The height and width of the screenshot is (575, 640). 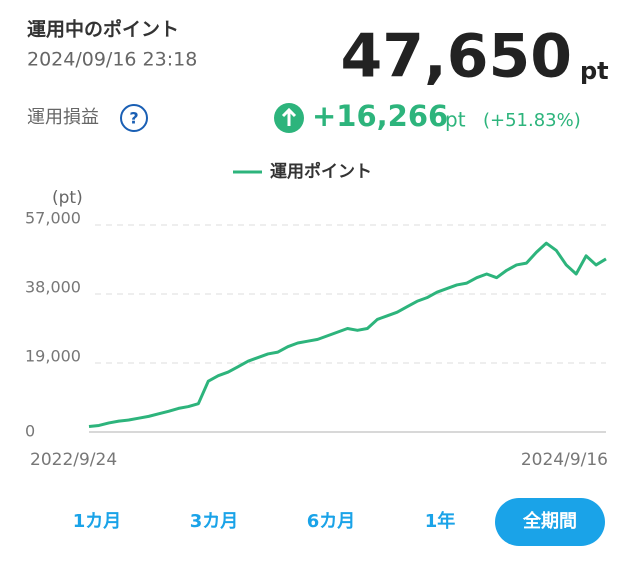 What do you see at coordinates (564, 460) in the screenshot?
I see `x-tick-label: 2024/9/16` at bounding box center [564, 460].